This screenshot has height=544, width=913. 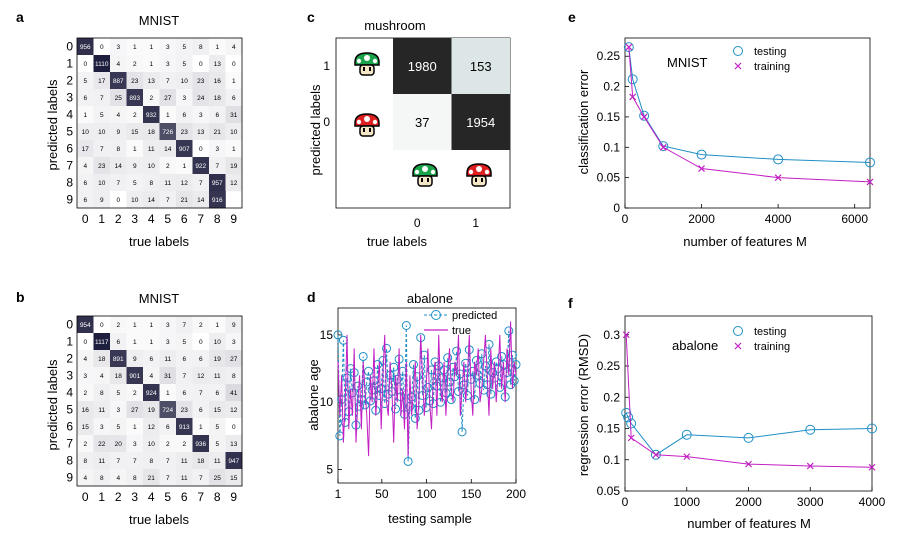 I want to click on series-line-testing, so click(x=749, y=105).